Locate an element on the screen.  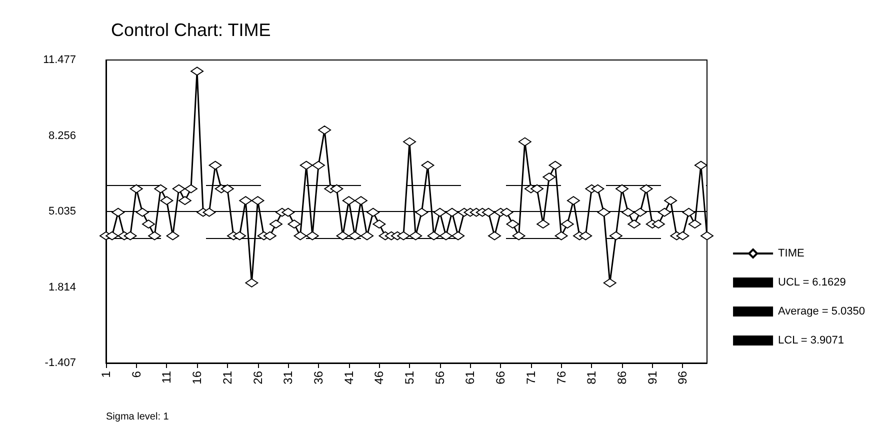
x-tick-label: 26 is located at coordinates (257, 377).